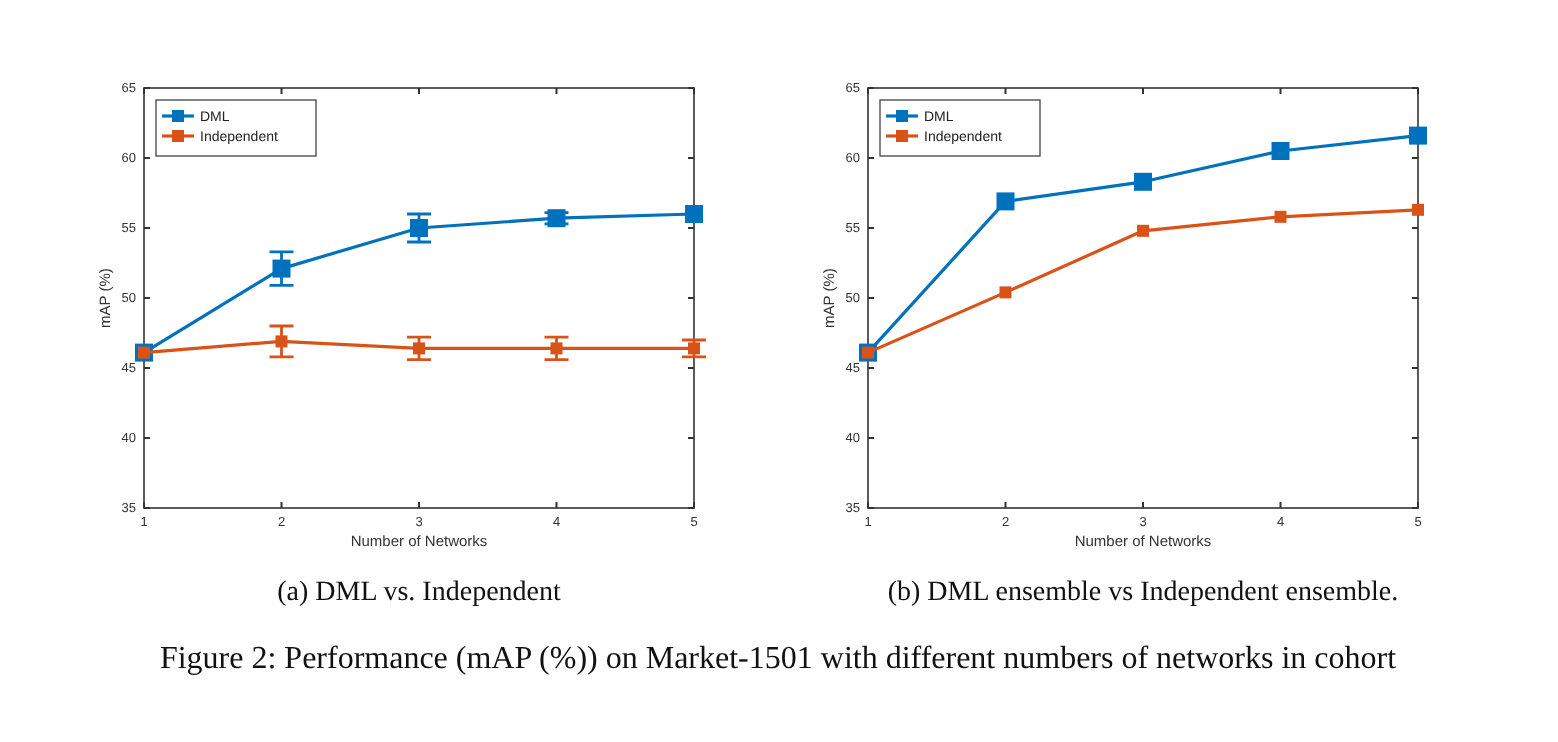  I want to click on caption: Figure 2: Performance (mAP (%)) on Market-1501 with different numbers of networks in cohort, so click(778, 659).